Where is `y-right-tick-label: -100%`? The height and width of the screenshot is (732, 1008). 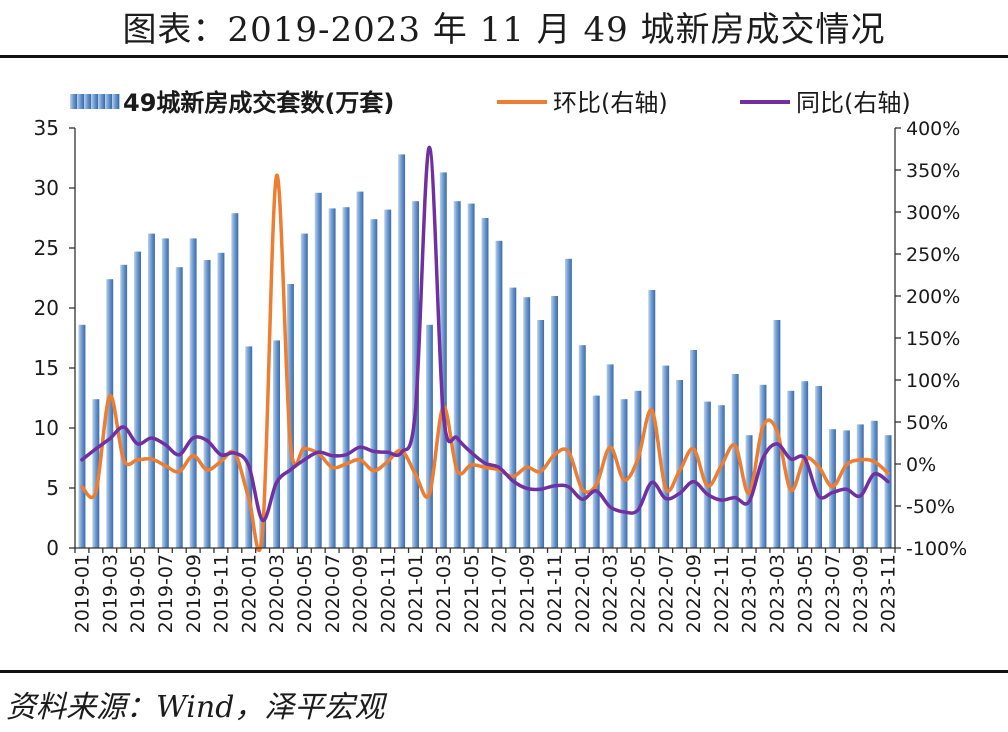 y-right-tick-label: -100% is located at coordinates (936, 549).